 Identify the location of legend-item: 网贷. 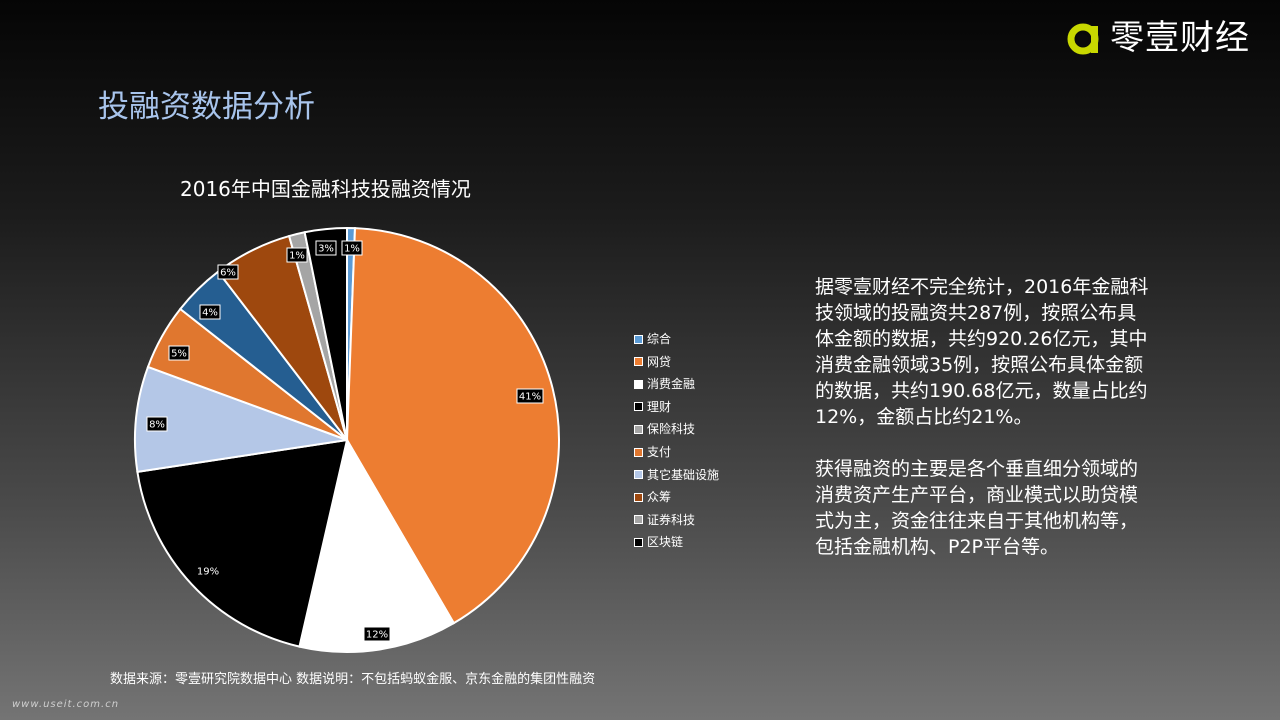
(652, 362).